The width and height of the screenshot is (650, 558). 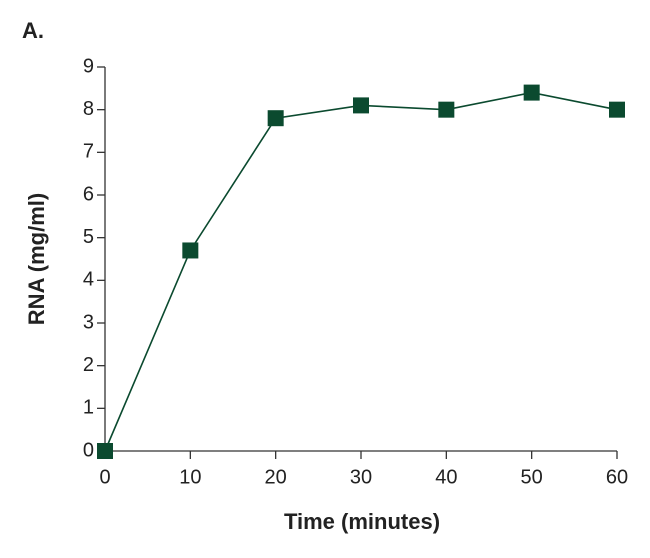 I want to click on x-tick-label: 50, so click(x=532, y=477).